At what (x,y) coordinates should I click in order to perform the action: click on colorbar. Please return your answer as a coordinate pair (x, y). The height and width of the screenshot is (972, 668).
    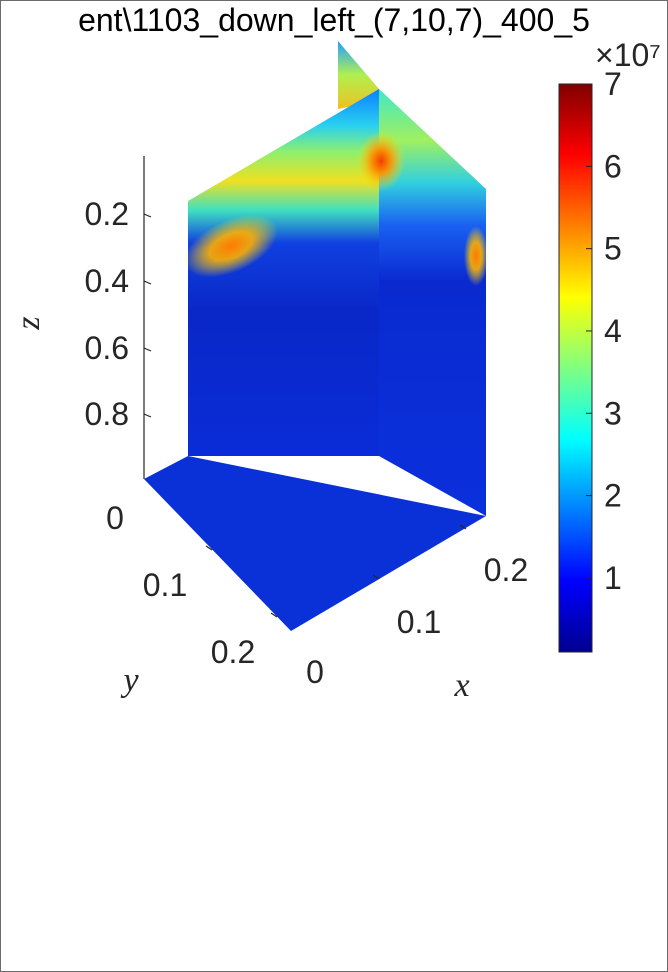
    Looking at the image, I should click on (575, 368).